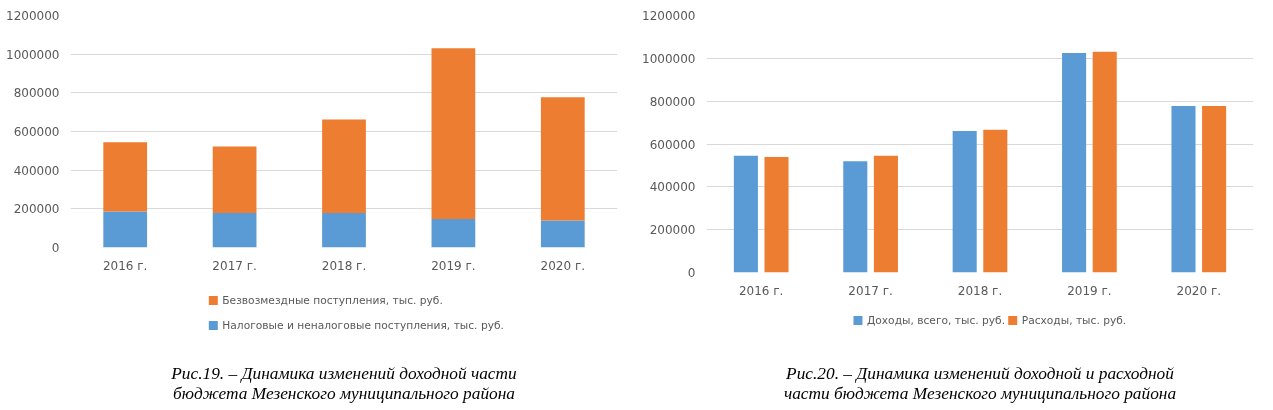 The width and height of the screenshot is (1273, 410). I want to click on legend-label: Доходы, всего, тыс. руб., so click(936, 320).